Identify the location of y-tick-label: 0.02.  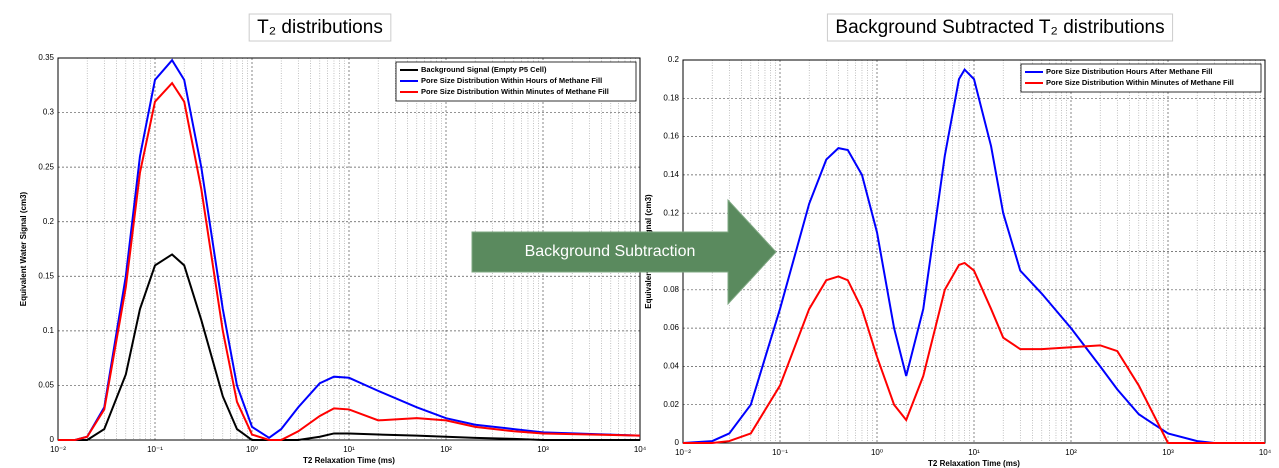
(671, 404).